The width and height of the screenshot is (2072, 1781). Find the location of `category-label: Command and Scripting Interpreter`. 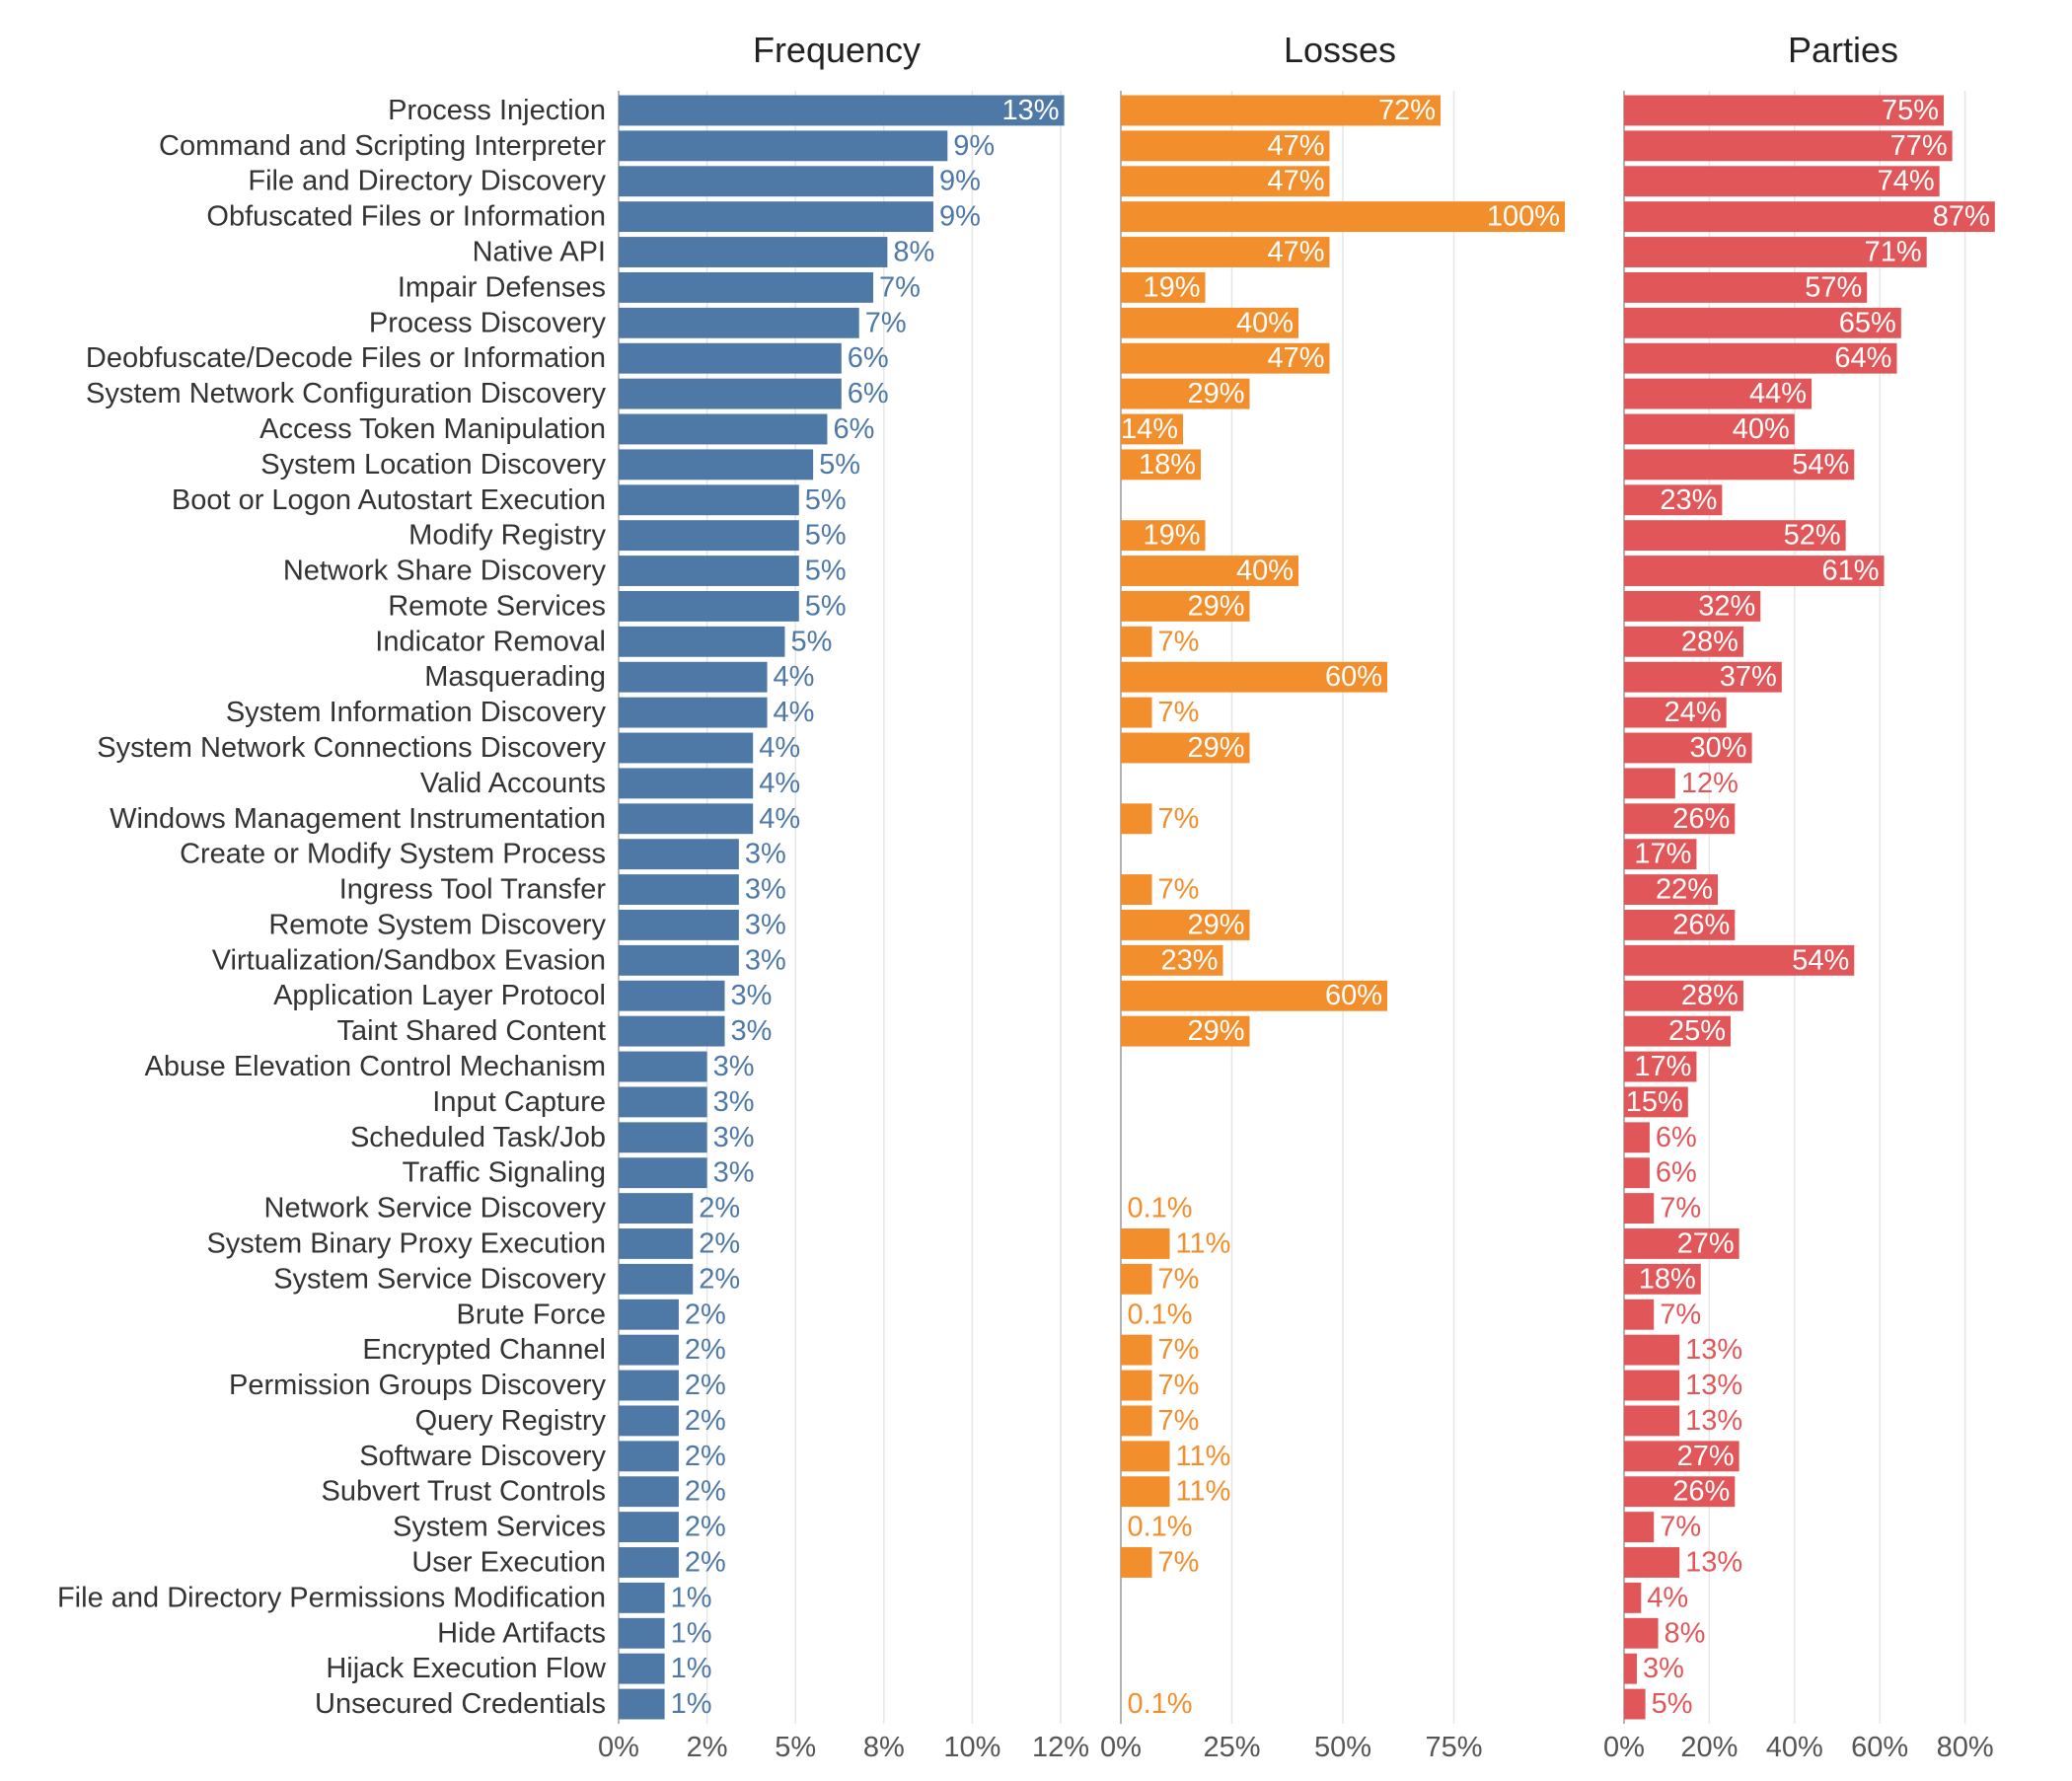

category-label: Command and Scripting Interpreter is located at coordinates (383, 146).